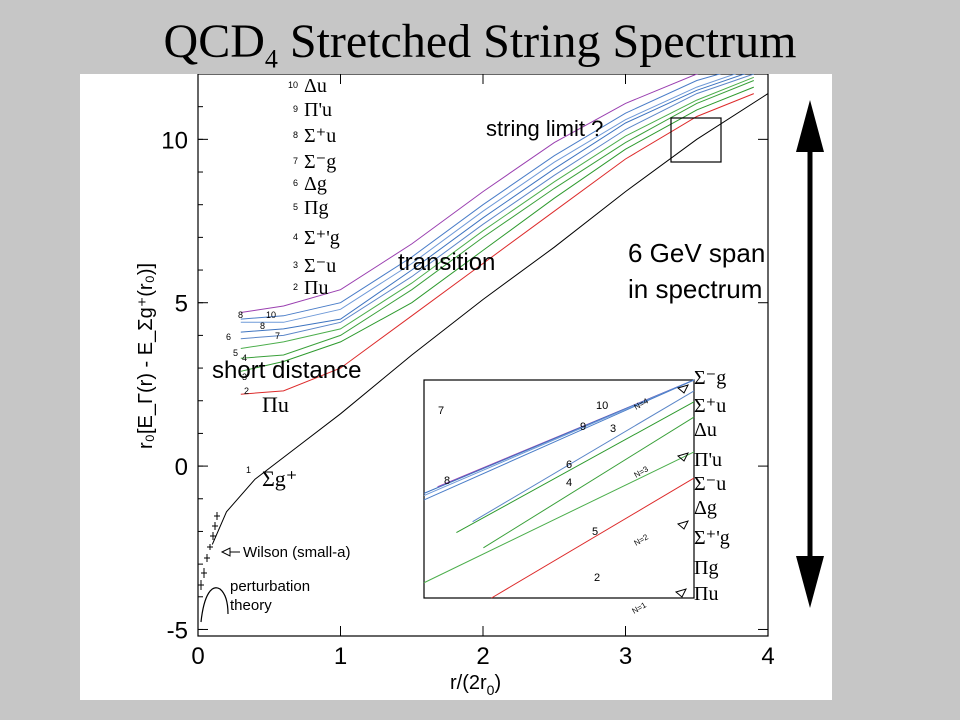 Image resolution: width=960 pixels, height=720 pixels. Describe the element at coordinates (705, 430) in the screenshot. I see `inset-state-label: Δu` at that location.